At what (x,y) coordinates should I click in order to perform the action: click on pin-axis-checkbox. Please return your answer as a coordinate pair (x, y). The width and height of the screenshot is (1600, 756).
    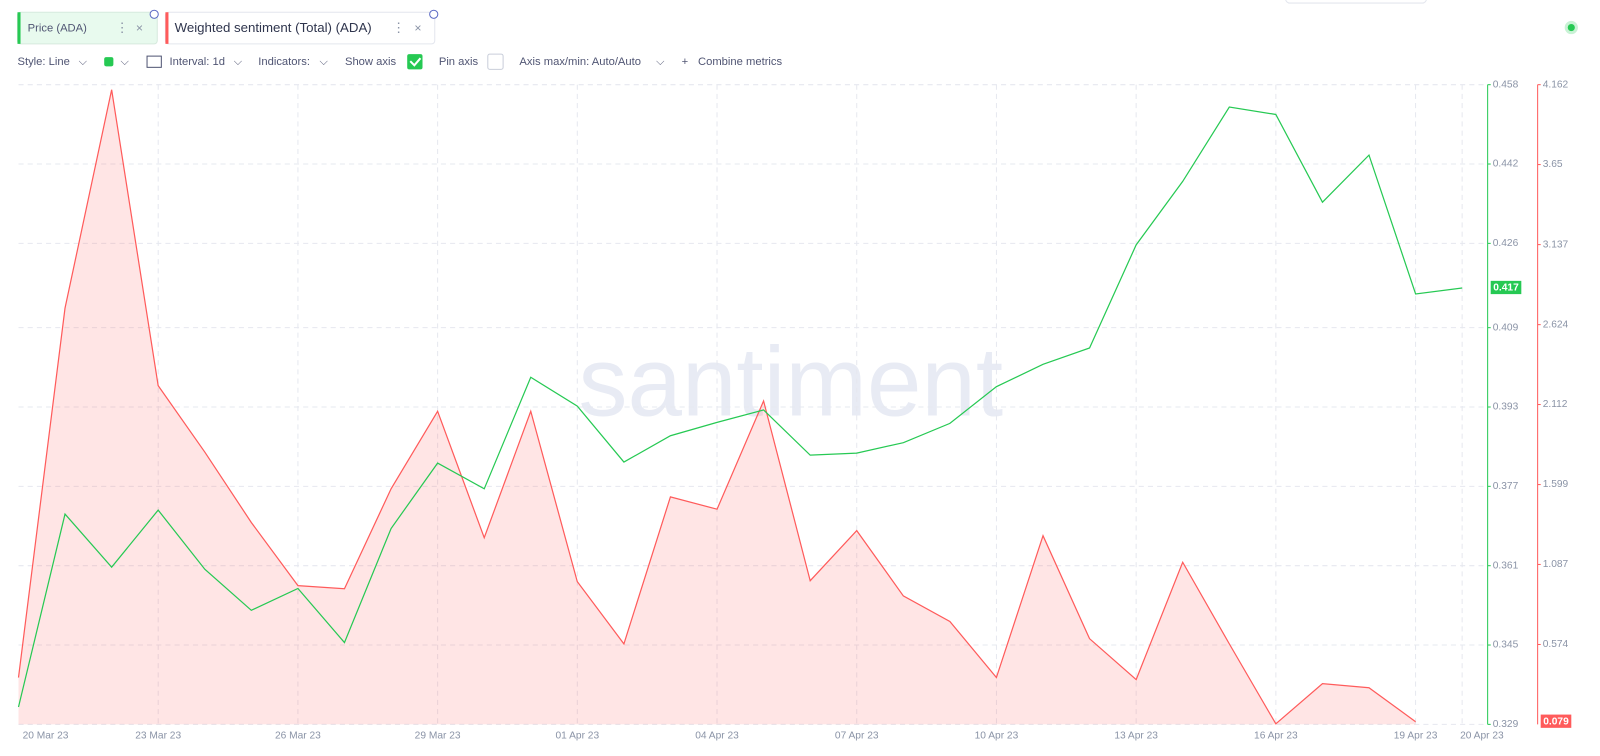
    Looking at the image, I should click on (495, 61).